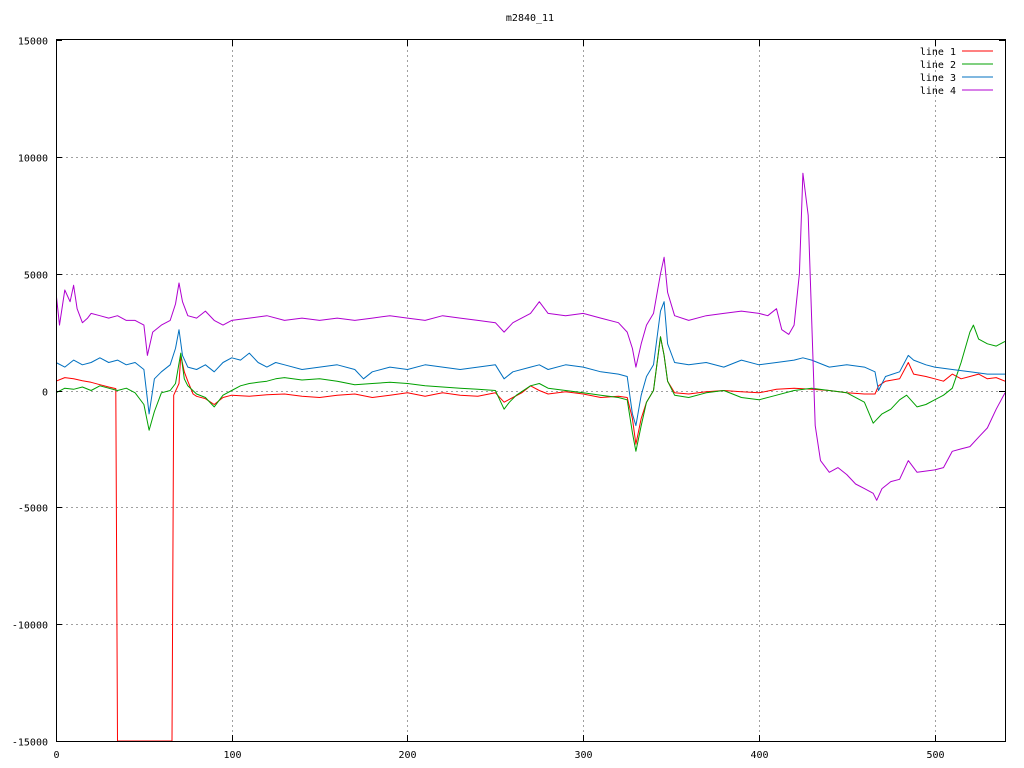 The height and width of the screenshot is (768, 1024). I want to click on y-tick-label: 10000, so click(33, 159).